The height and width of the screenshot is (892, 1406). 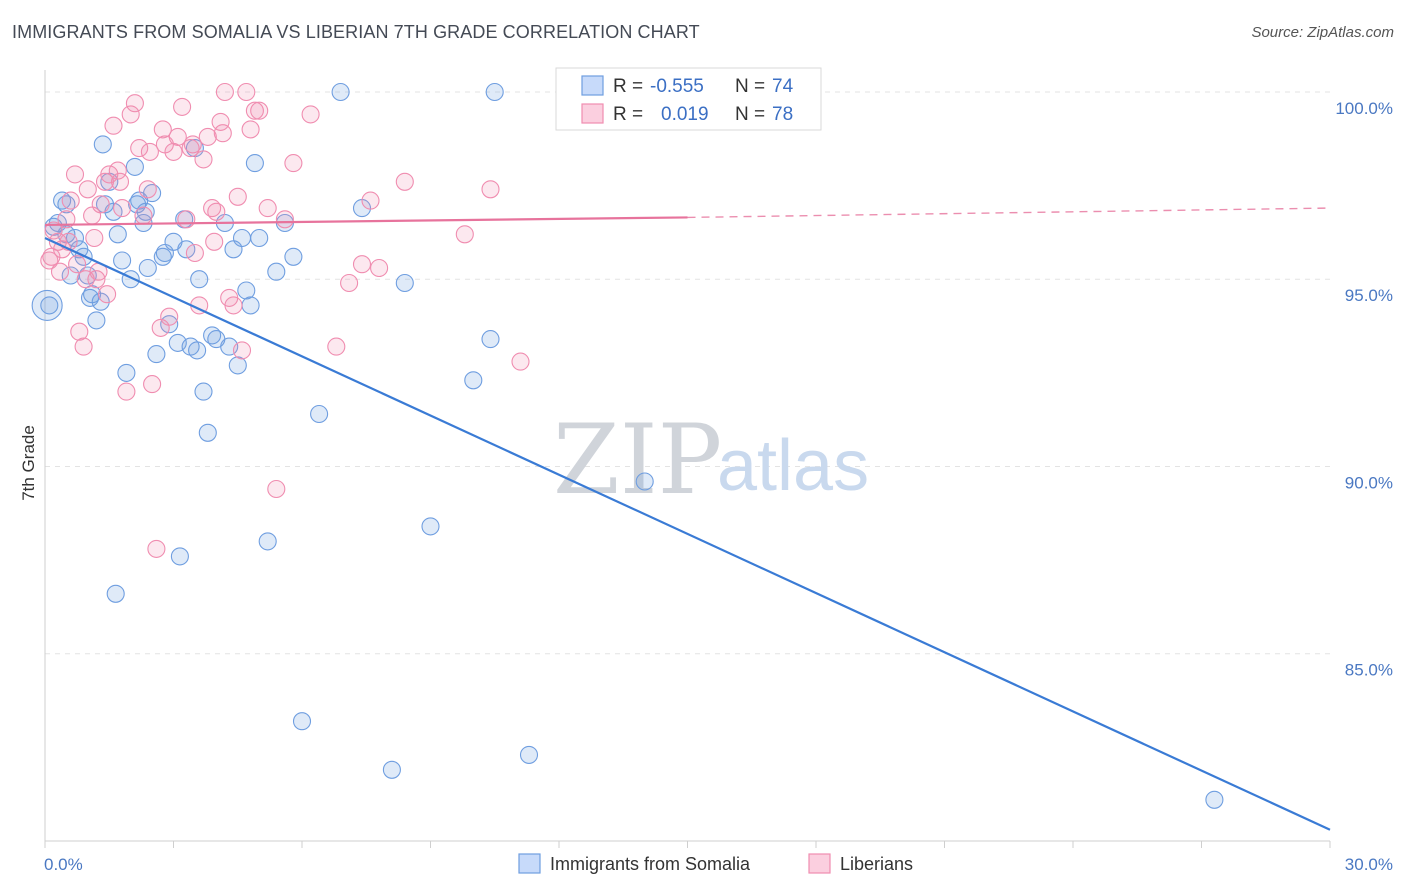 What do you see at coordinates (1009, 213) in the screenshot?
I see `liberians-trend-dashed` at bounding box center [1009, 213].